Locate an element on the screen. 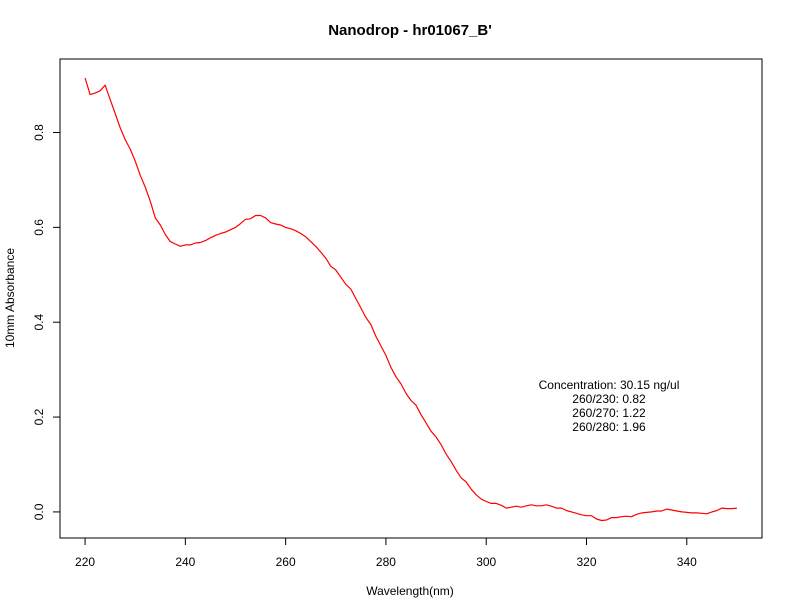 This screenshot has height=612, width=792. x-tick-label: 220 is located at coordinates (85, 562).